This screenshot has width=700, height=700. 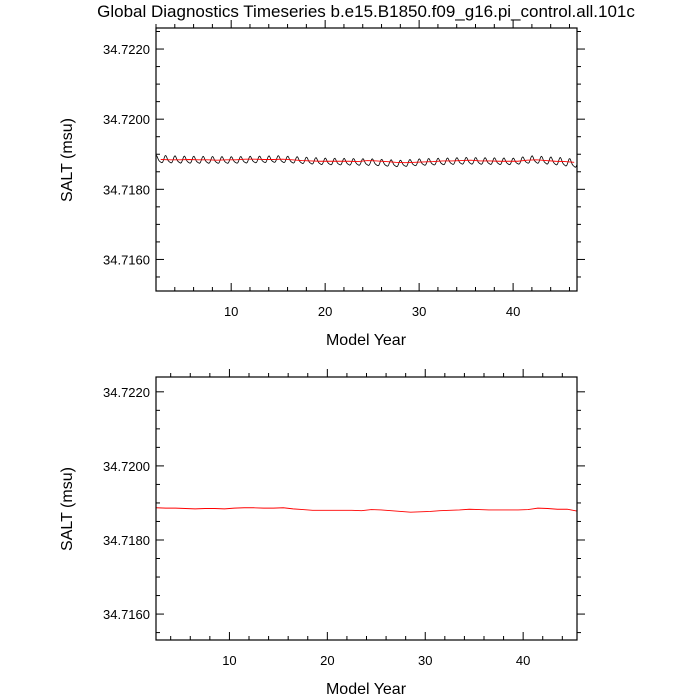 What do you see at coordinates (126, 466) in the screenshot?
I see `bottom-panel-y-tick-label: 34.7200` at bounding box center [126, 466].